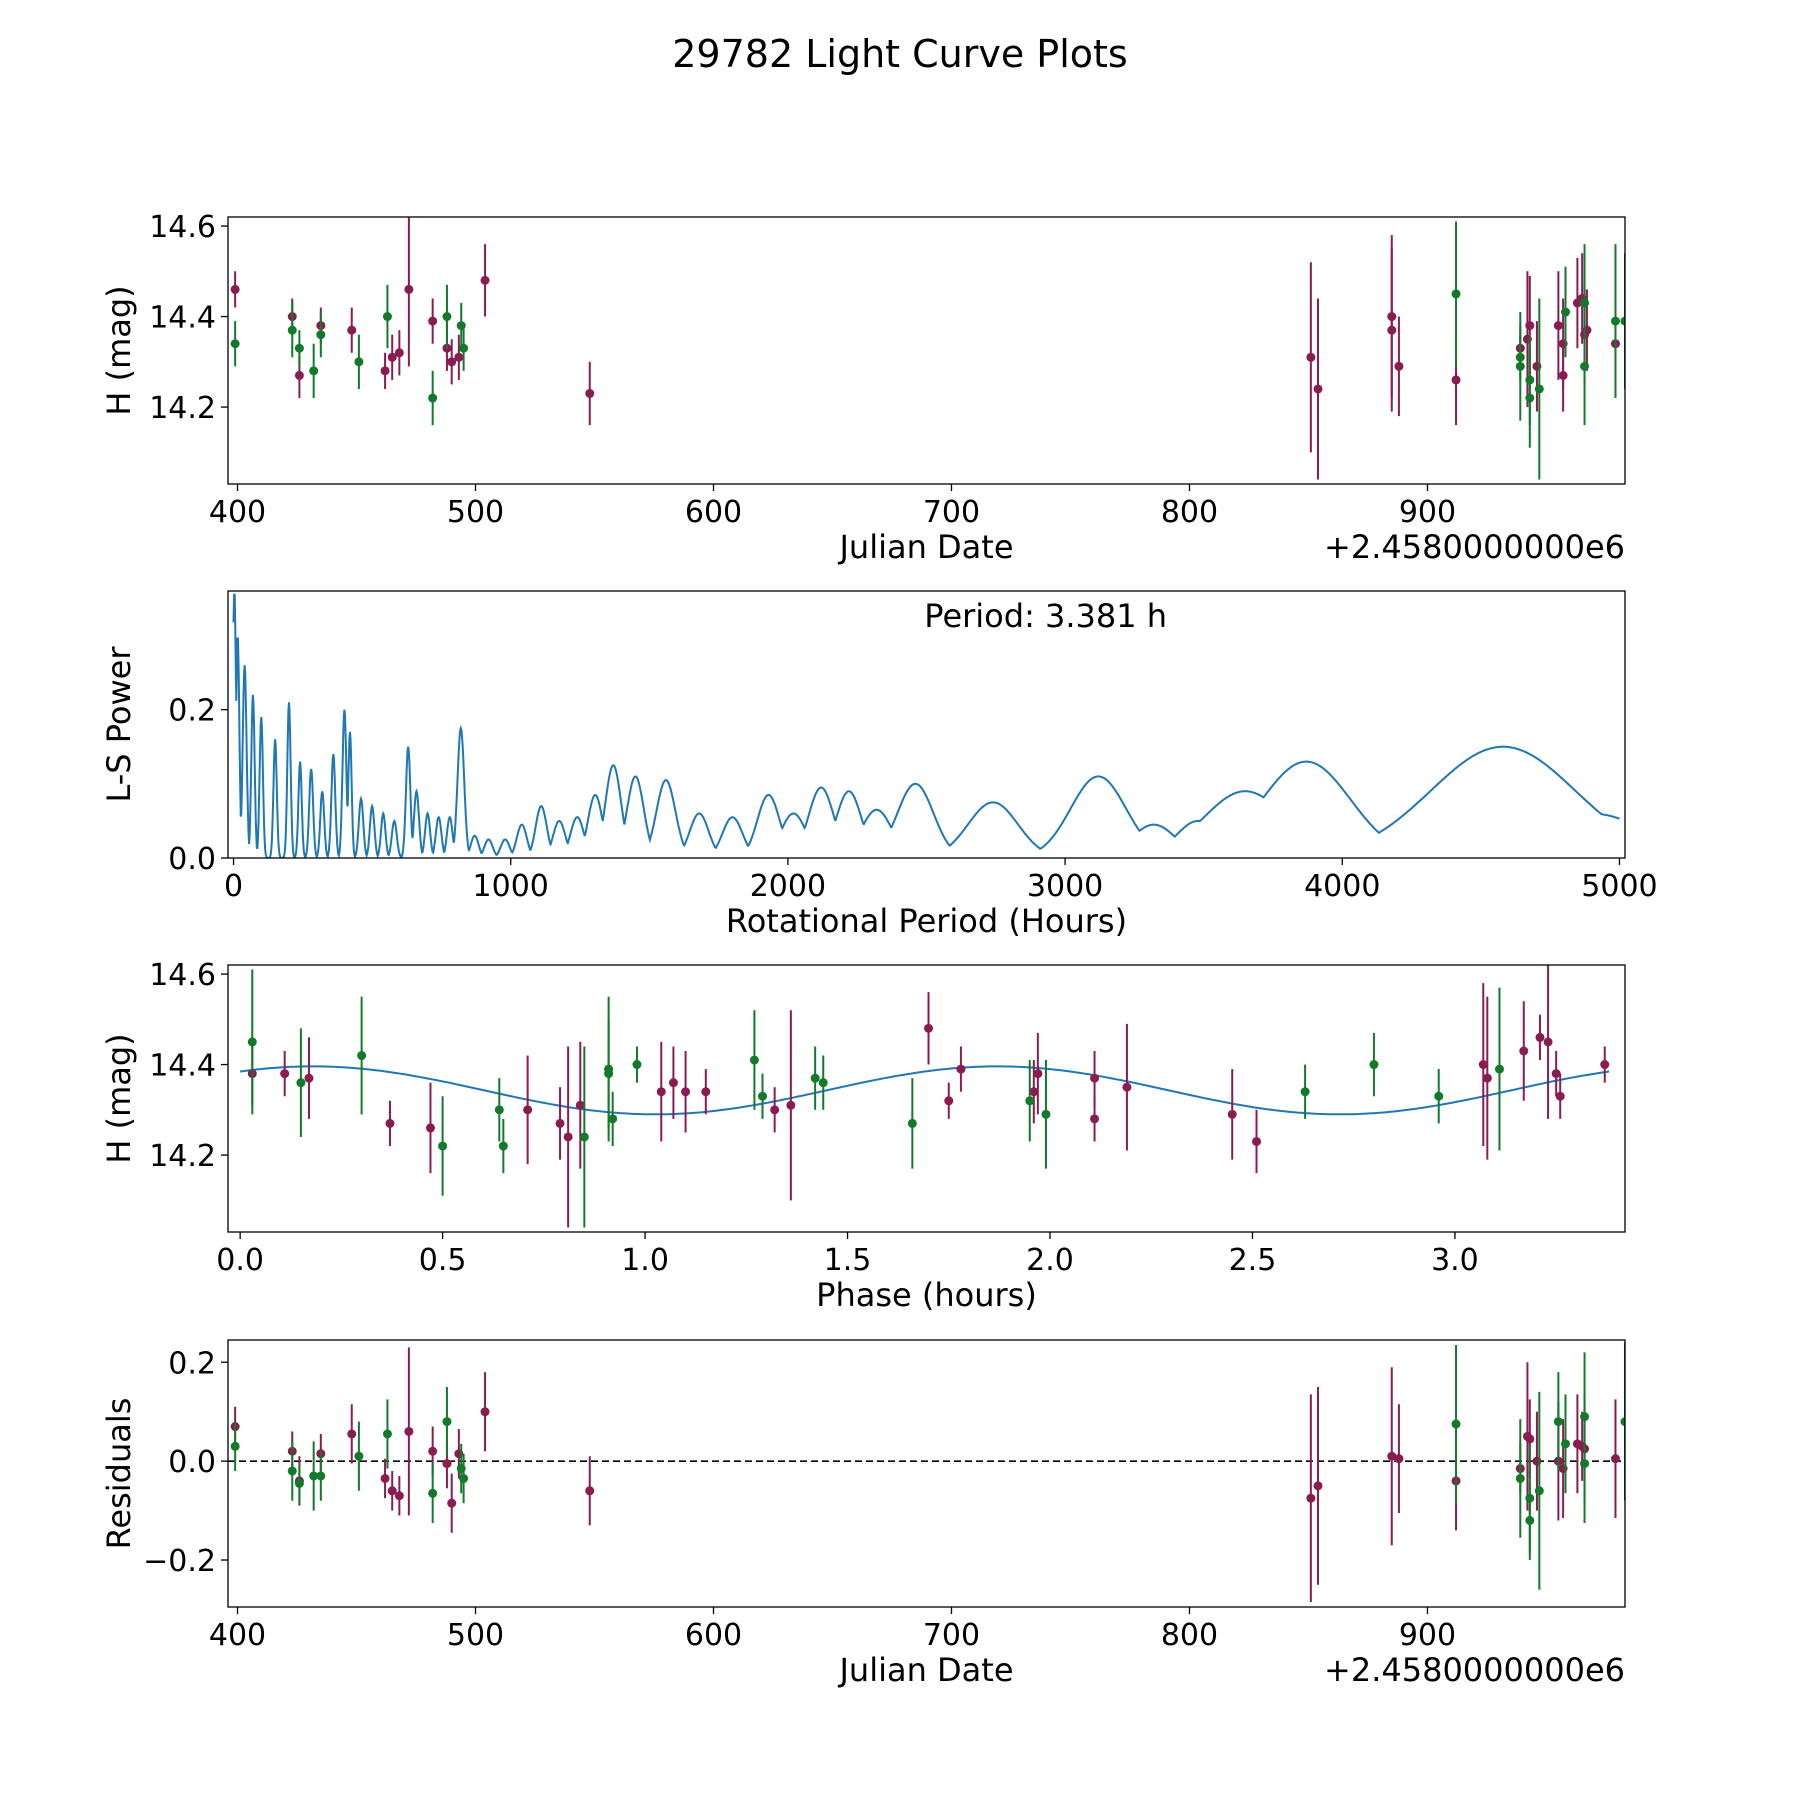 This screenshot has height=1800, width=1800. What do you see at coordinates (848, 1260) in the screenshot?
I see `x-tick-label: 1.5` at bounding box center [848, 1260].